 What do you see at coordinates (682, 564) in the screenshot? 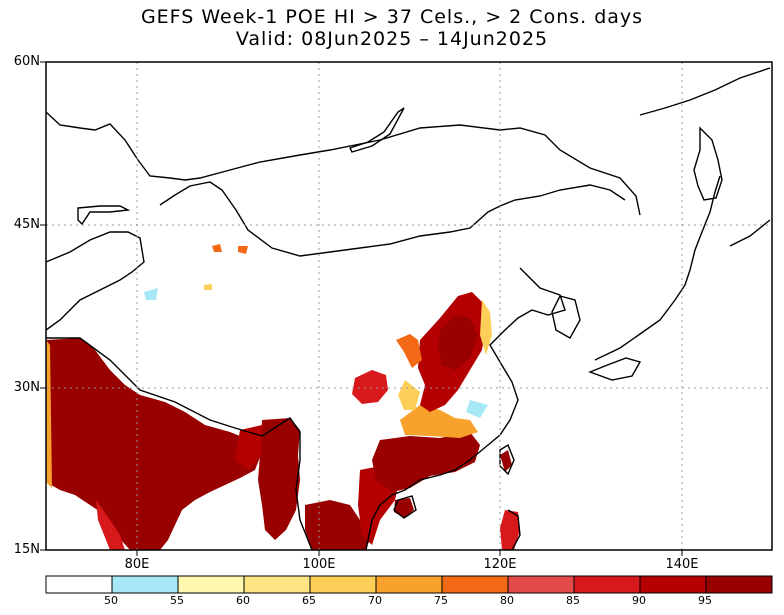
I see `lon-label-140e: 140E` at bounding box center [682, 564].